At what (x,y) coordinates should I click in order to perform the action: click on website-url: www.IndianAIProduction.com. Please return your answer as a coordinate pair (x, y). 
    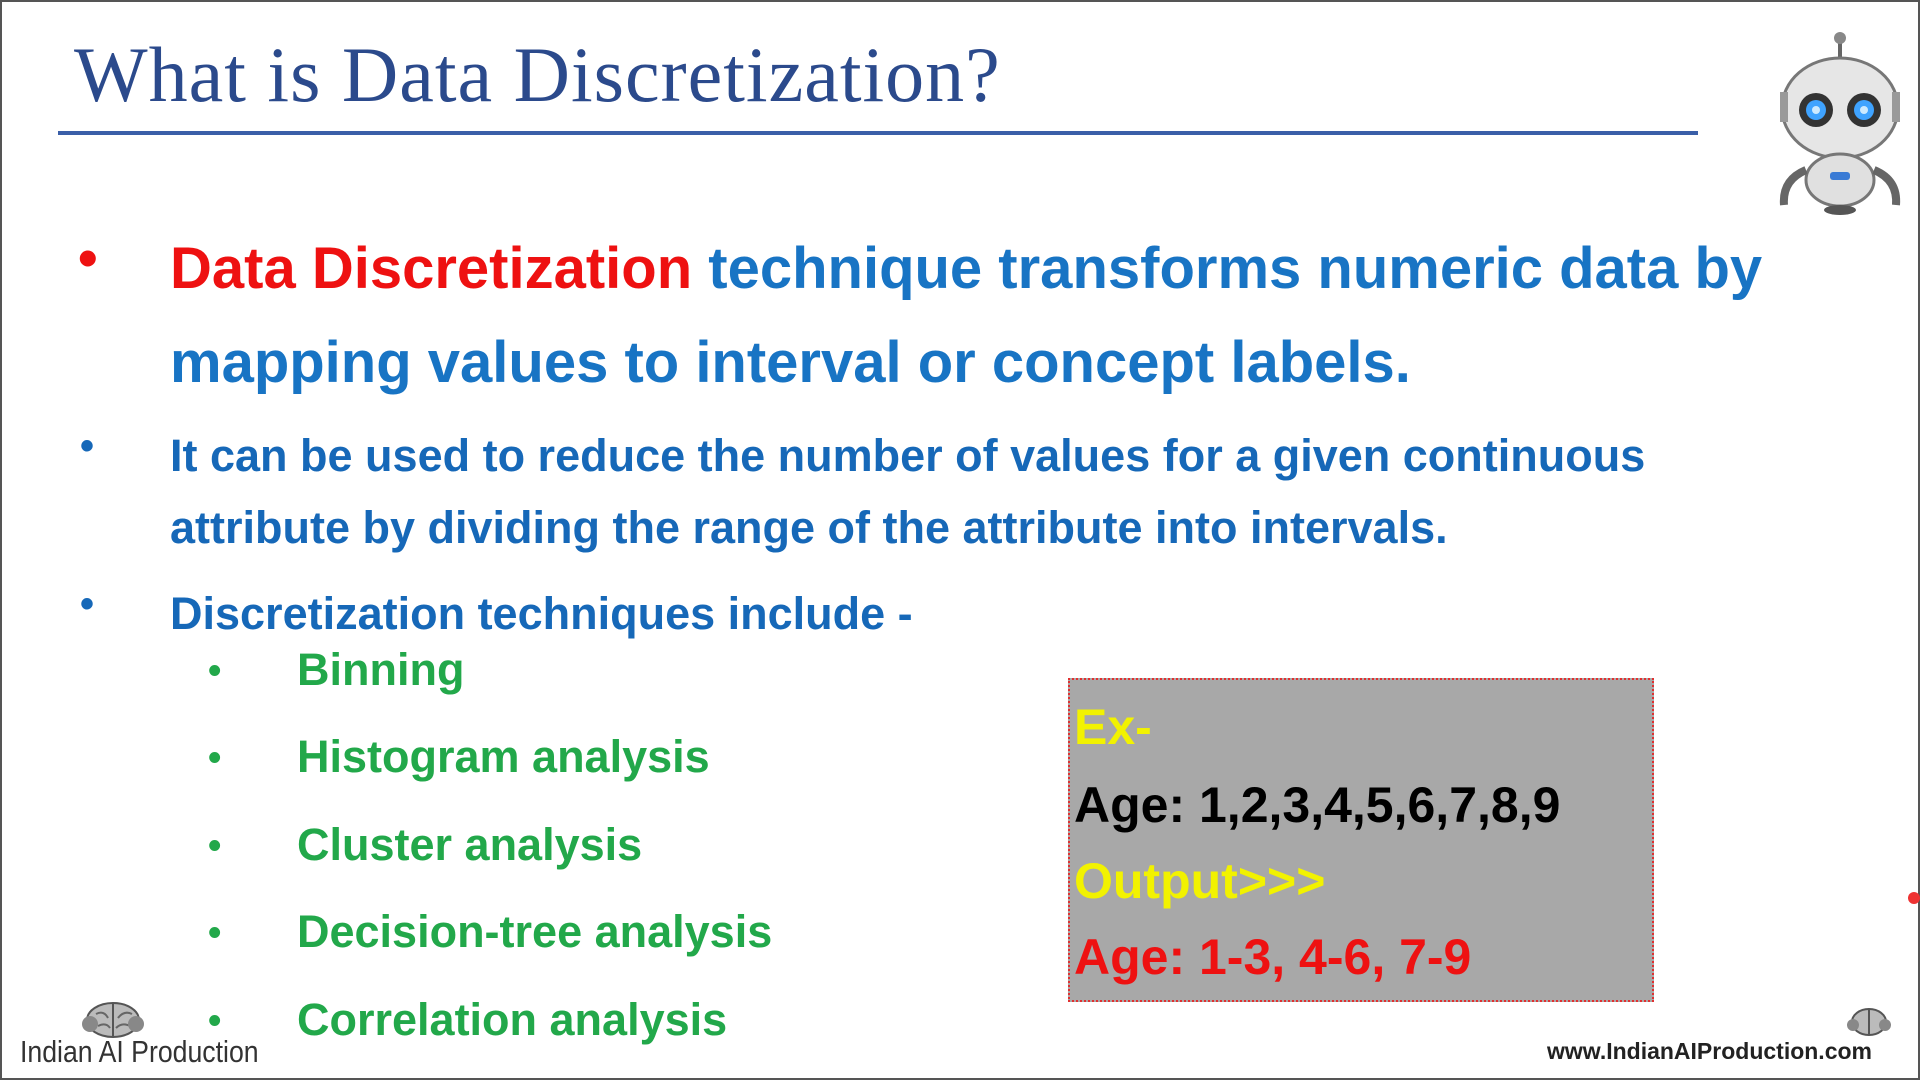
    Looking at the image, I should click on (1709, 1051).